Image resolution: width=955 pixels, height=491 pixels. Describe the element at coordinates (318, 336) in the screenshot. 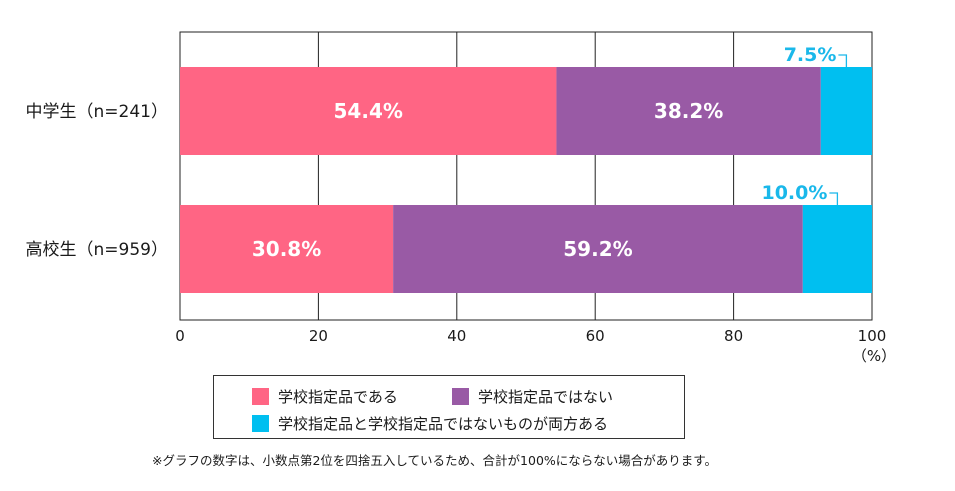

I see `x-tick-label: 20` at that location.